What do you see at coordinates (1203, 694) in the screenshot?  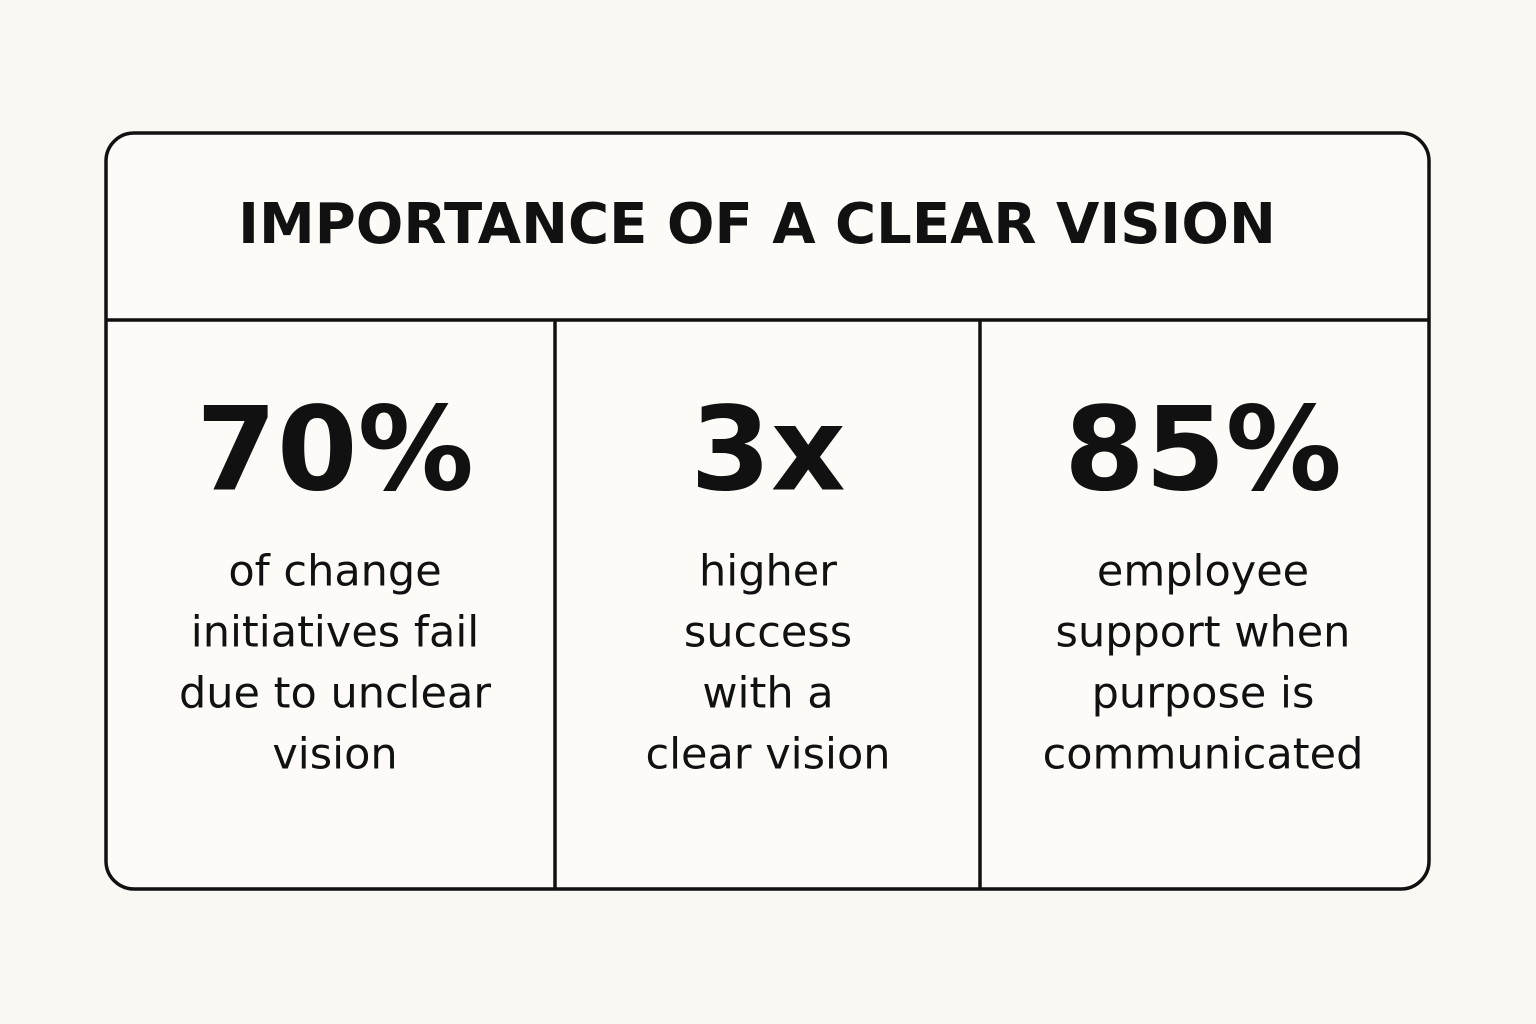 I see `stat-description: purpose is` at bounding box center [1203, 694].